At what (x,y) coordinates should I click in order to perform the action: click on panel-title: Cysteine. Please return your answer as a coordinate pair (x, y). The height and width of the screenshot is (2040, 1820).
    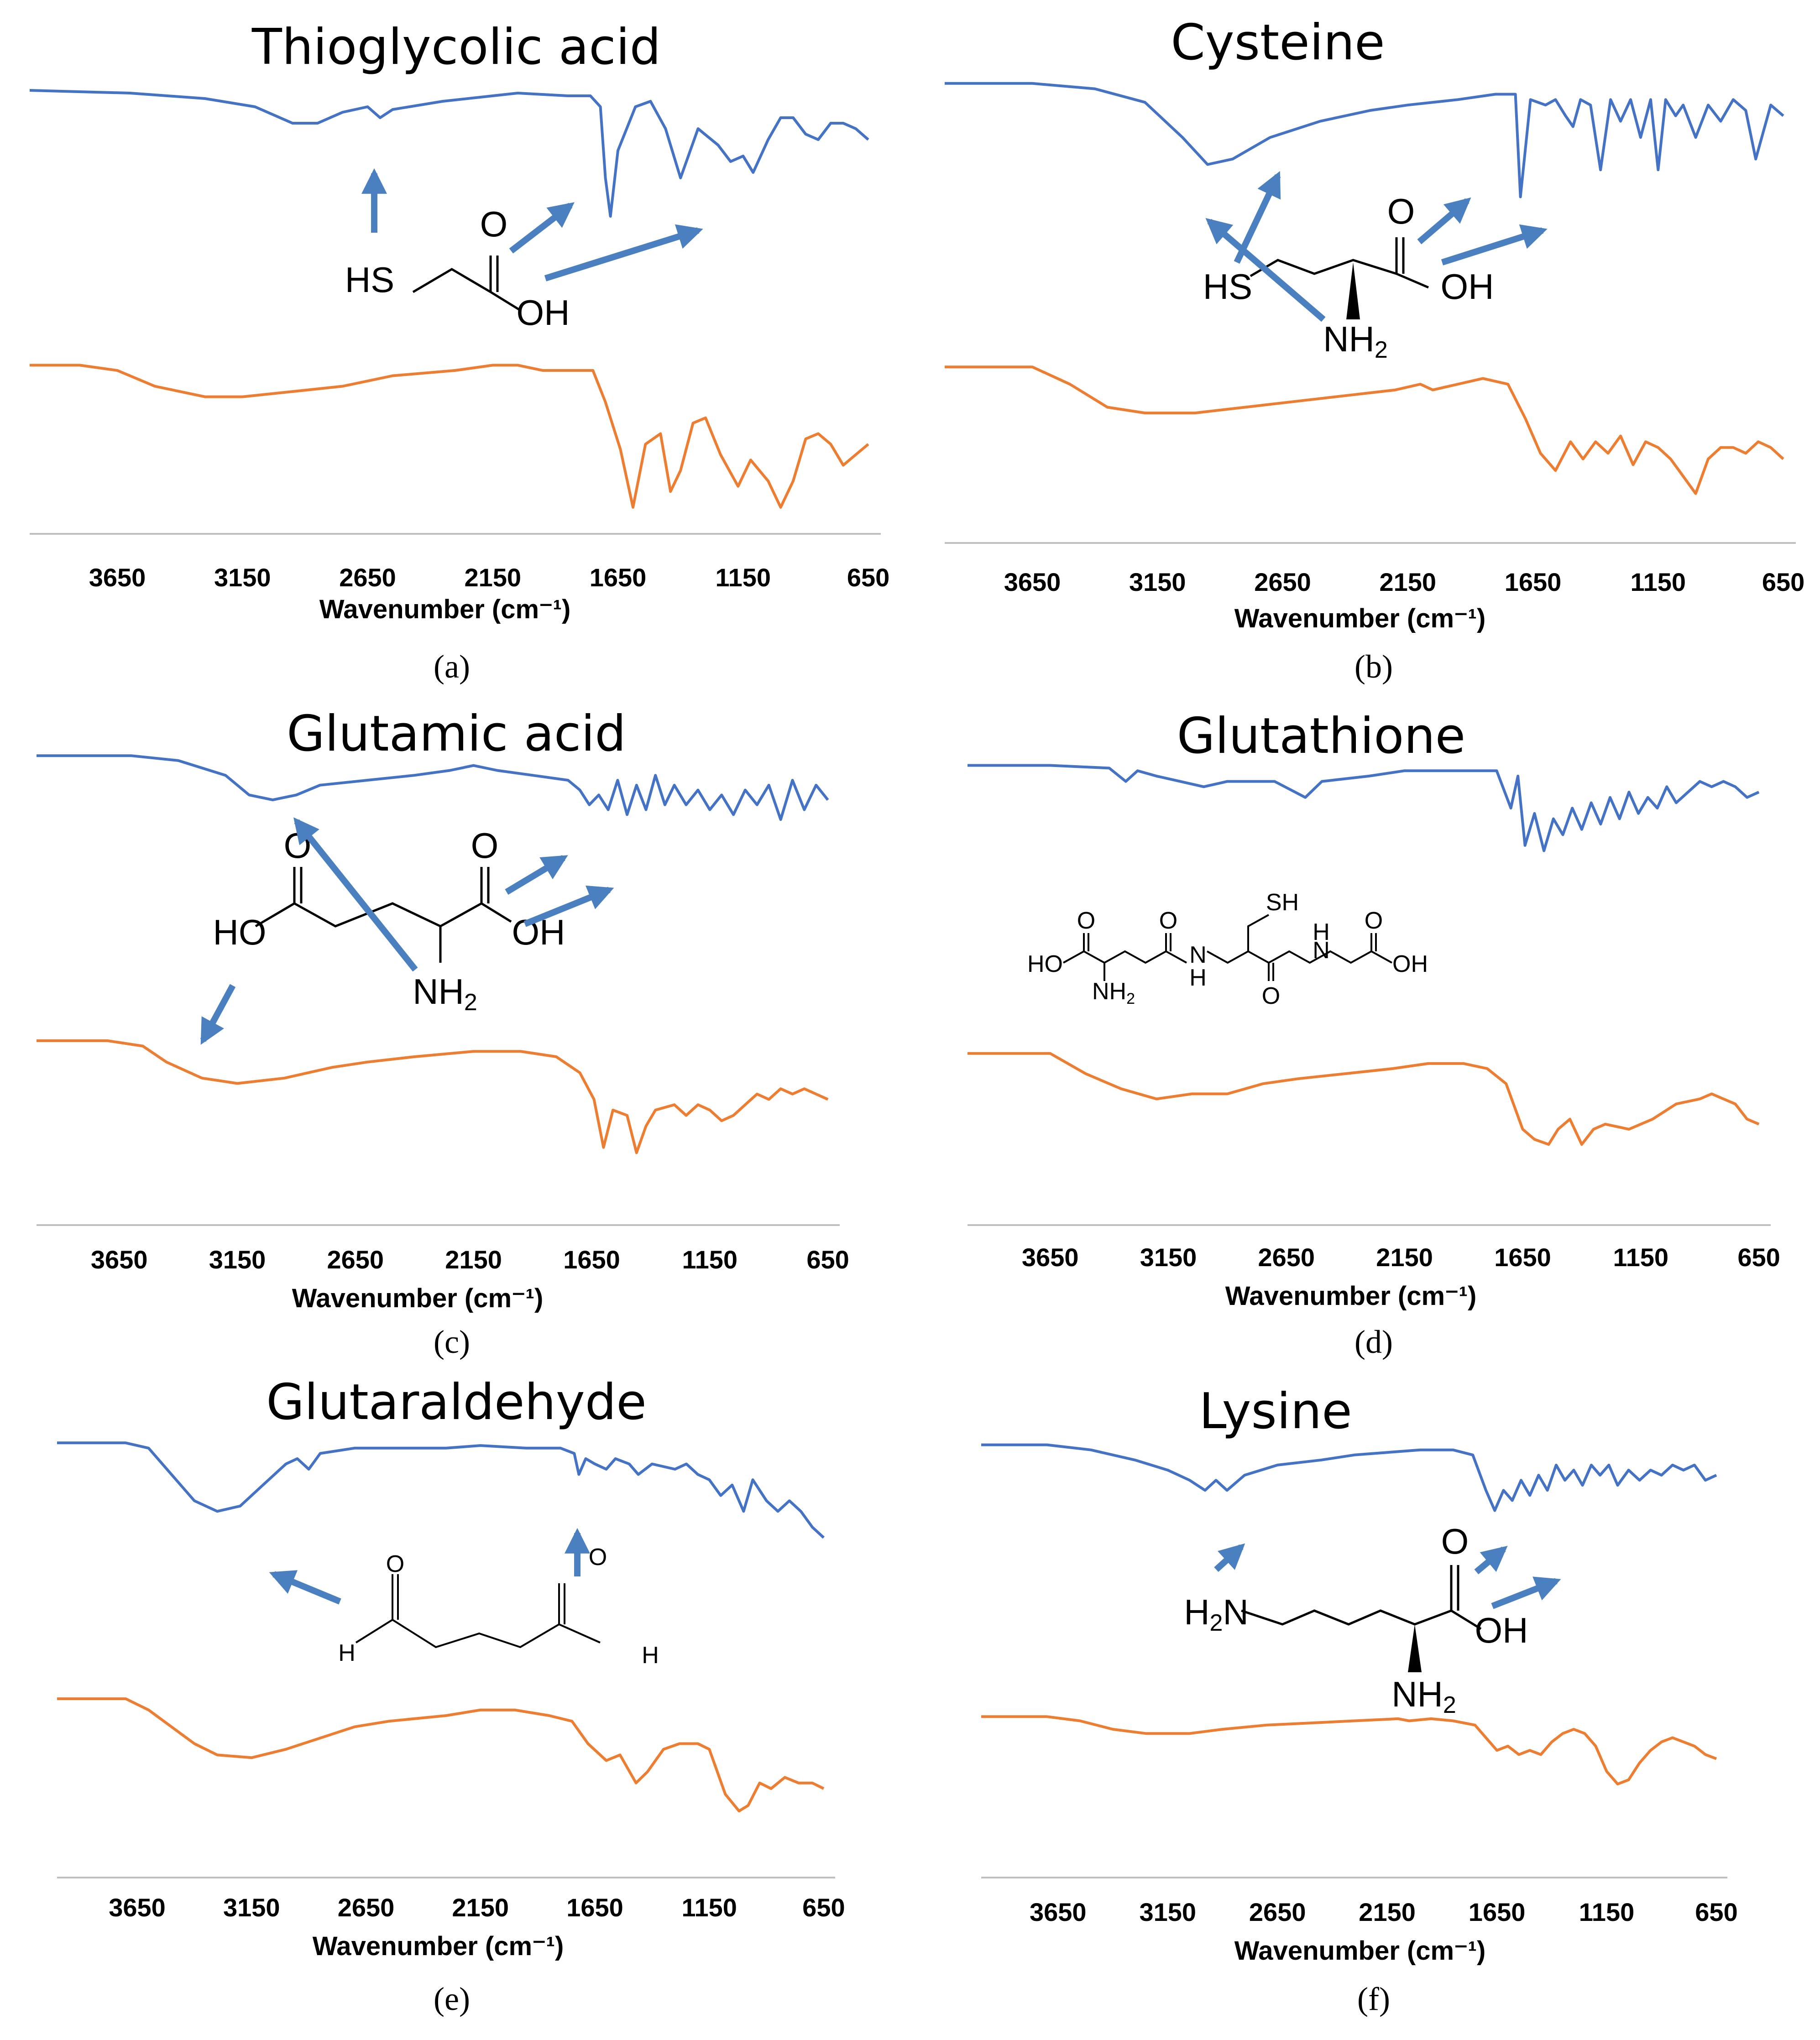
    Looking at the image, I should click on (1278, 43).